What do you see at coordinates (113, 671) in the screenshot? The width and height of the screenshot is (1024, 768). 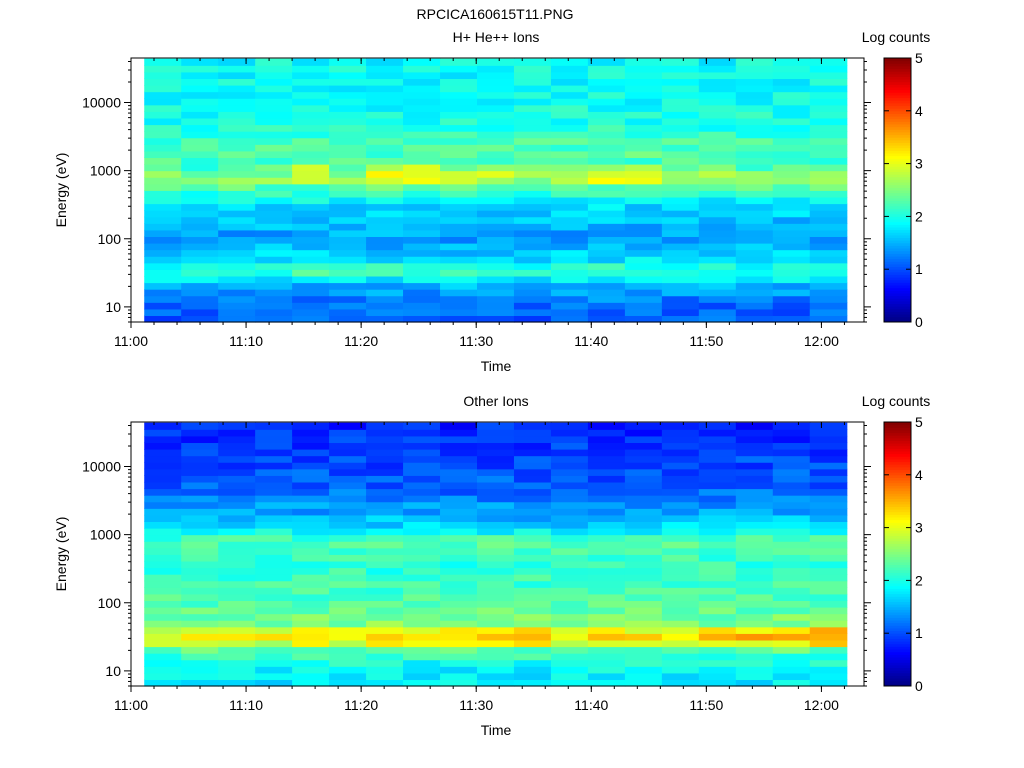 I see `y-tick-label: 10` at bounding box center [113, 671].